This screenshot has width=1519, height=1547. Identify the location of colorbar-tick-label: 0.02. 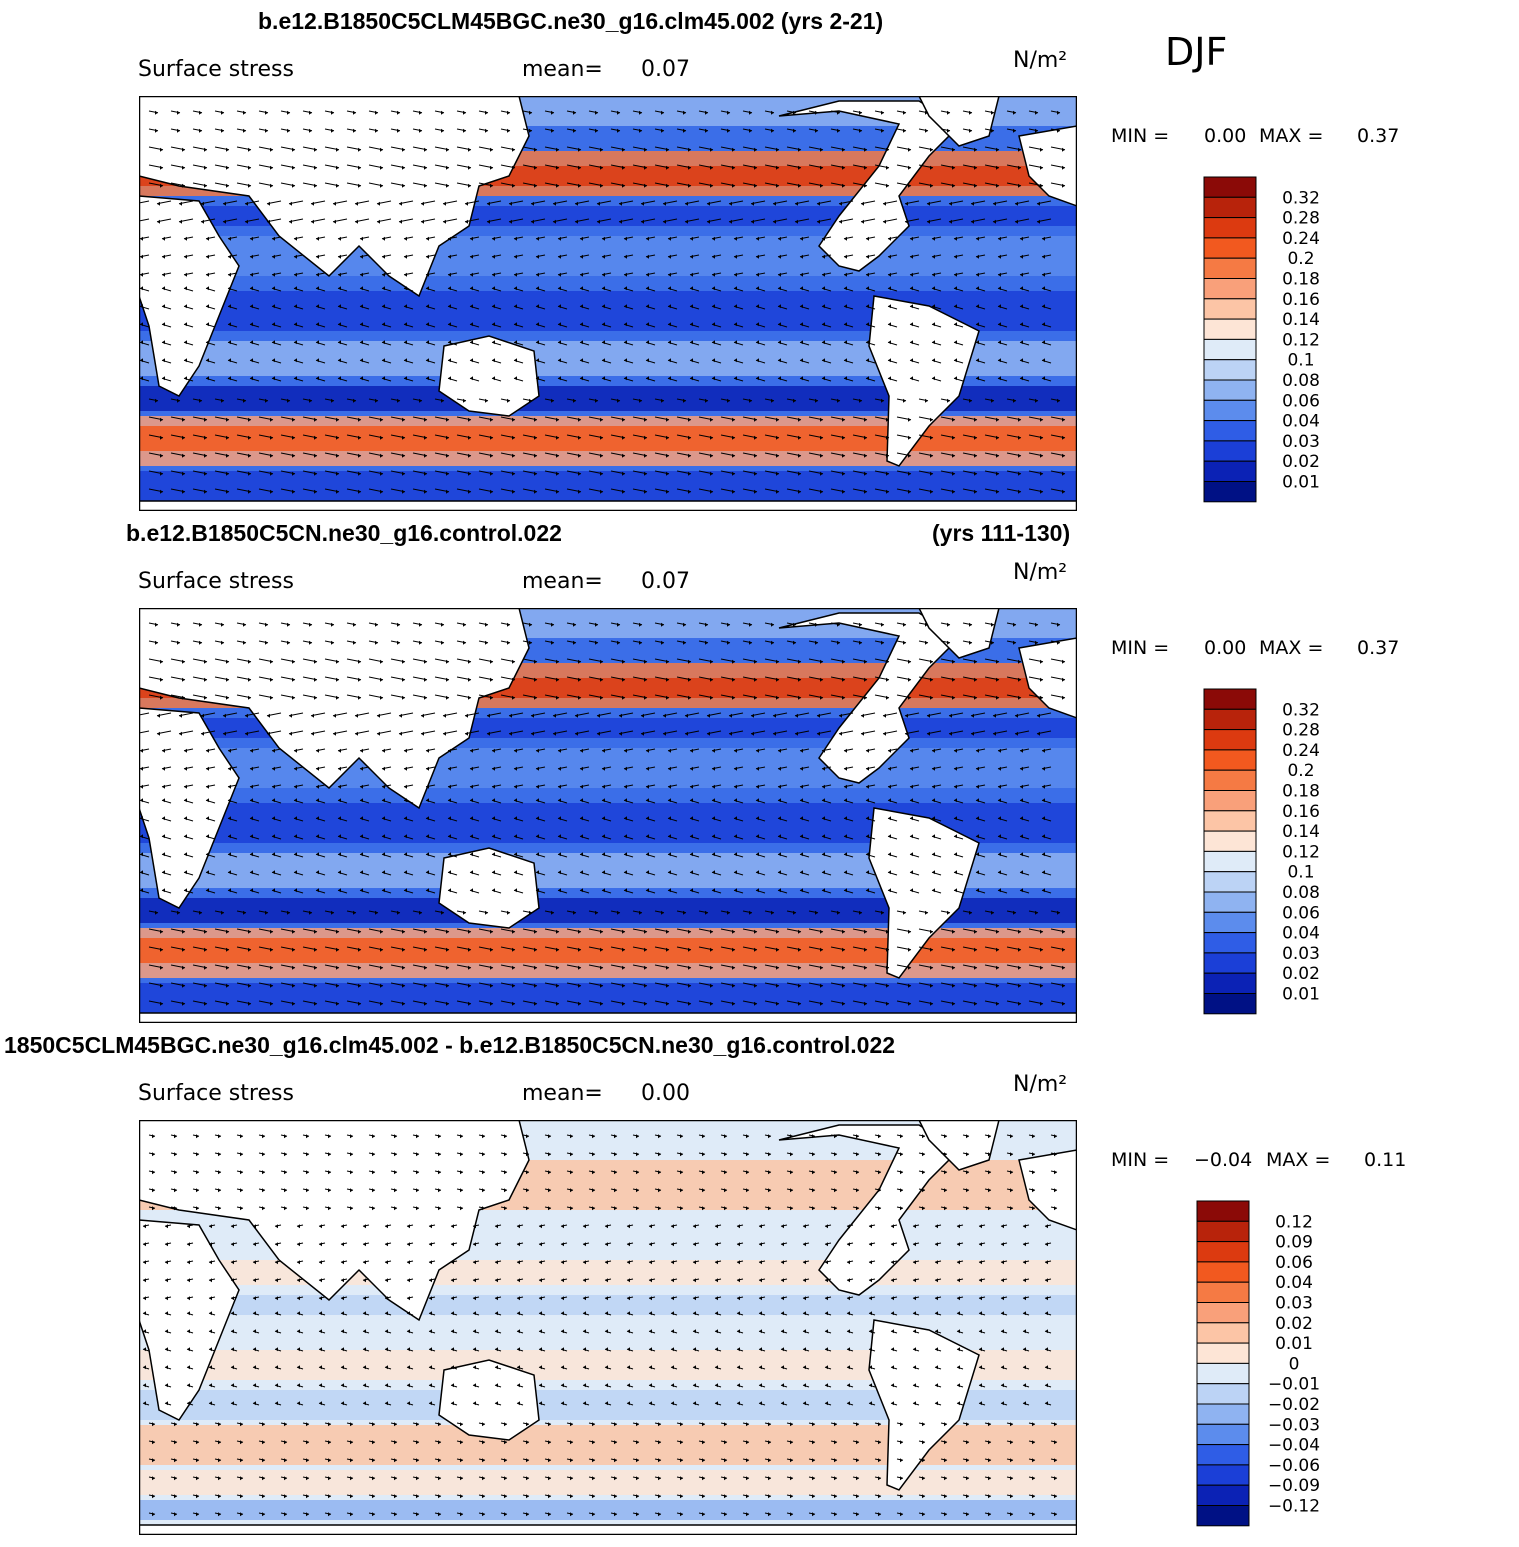
(1301, 974).